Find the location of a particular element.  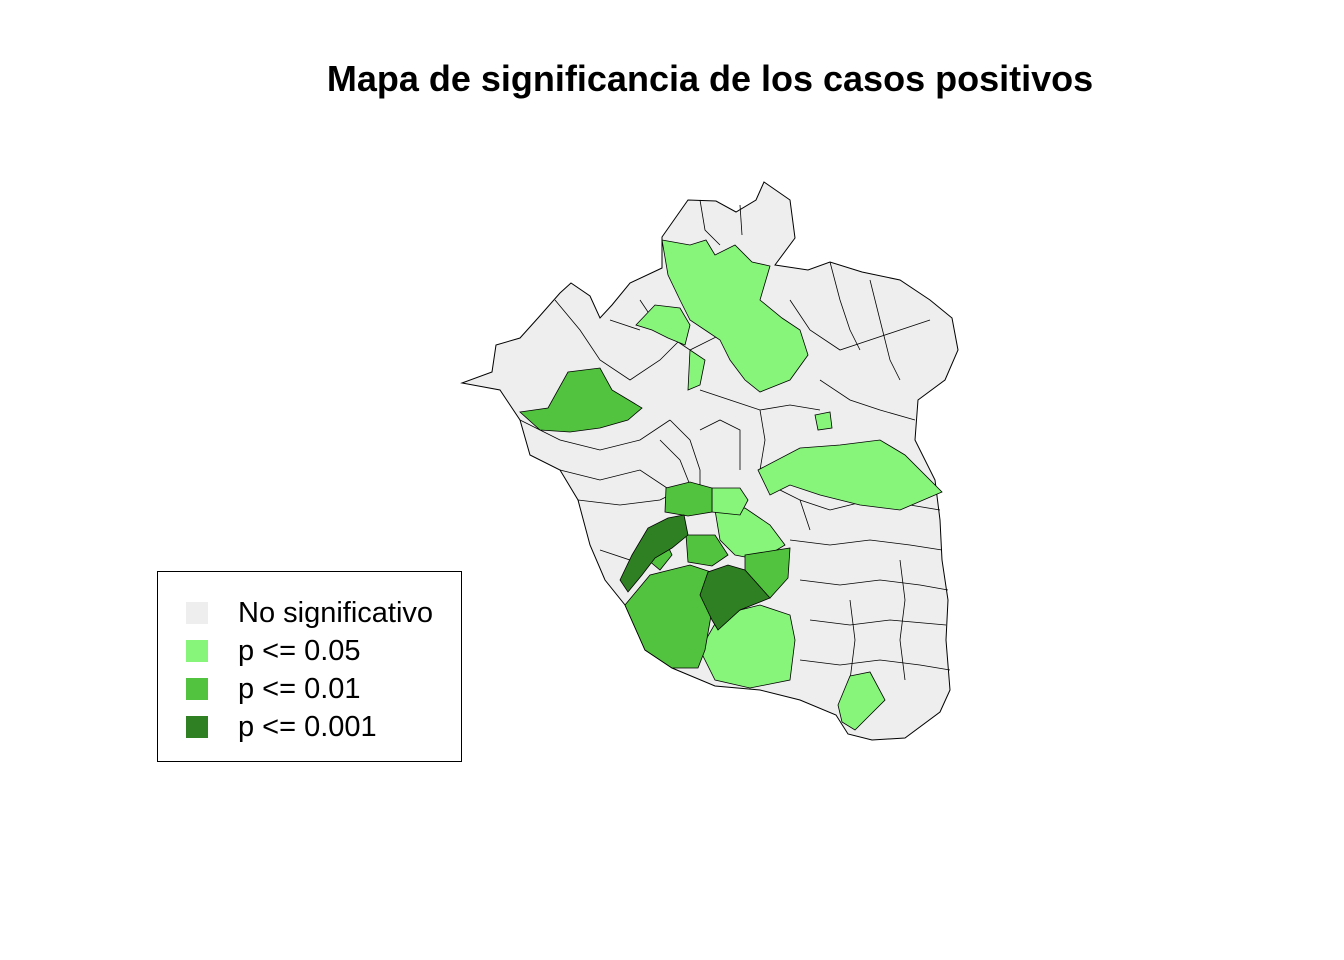

regions-p0001 is located at coordinates (695, 572).